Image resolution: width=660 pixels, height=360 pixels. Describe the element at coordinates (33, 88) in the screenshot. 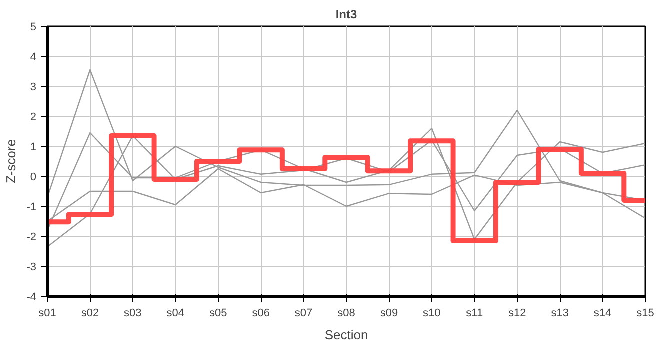

I see `y-tick-label: 3` at that location.